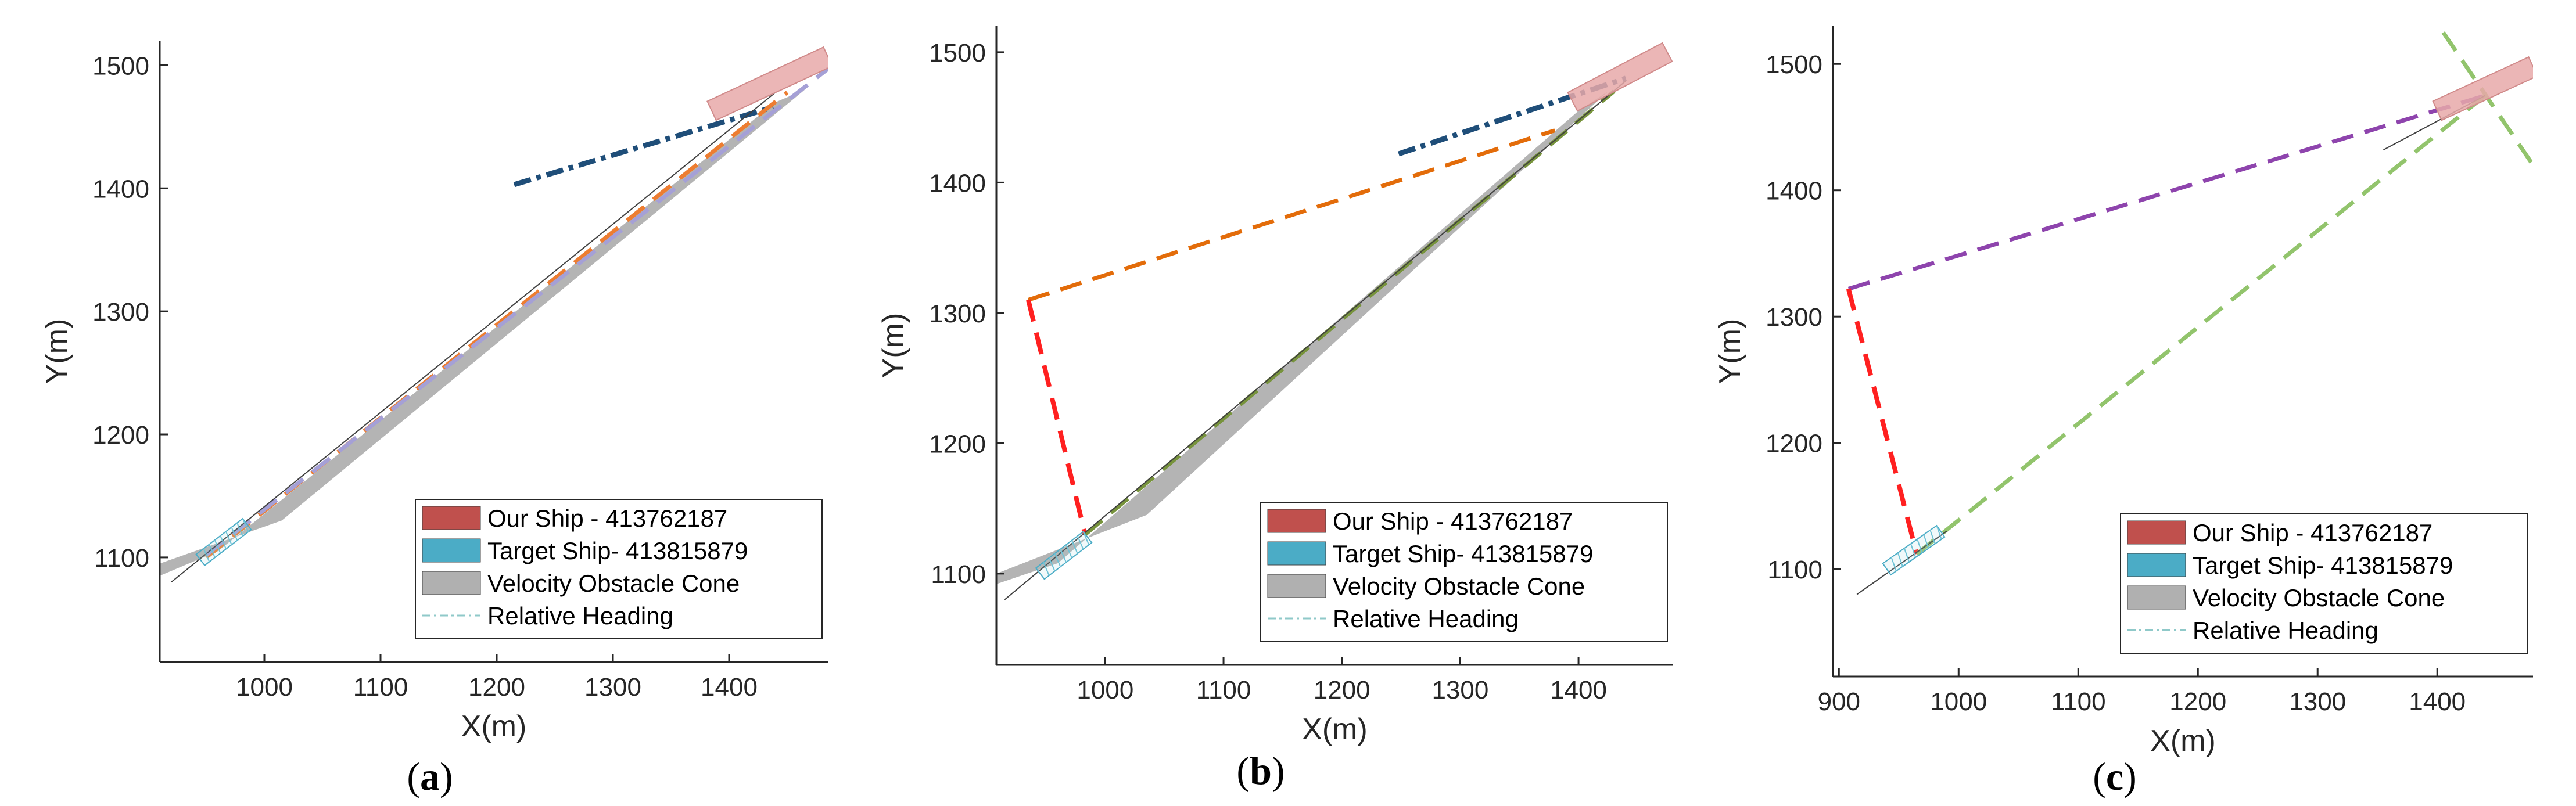 Image resolution: width=2576 pixels, height=806 pixels. What do you see at coordinates (1260, 771) in the screenshot?
I see `panel-caption: (b)` at bounding box center [1260, 771].